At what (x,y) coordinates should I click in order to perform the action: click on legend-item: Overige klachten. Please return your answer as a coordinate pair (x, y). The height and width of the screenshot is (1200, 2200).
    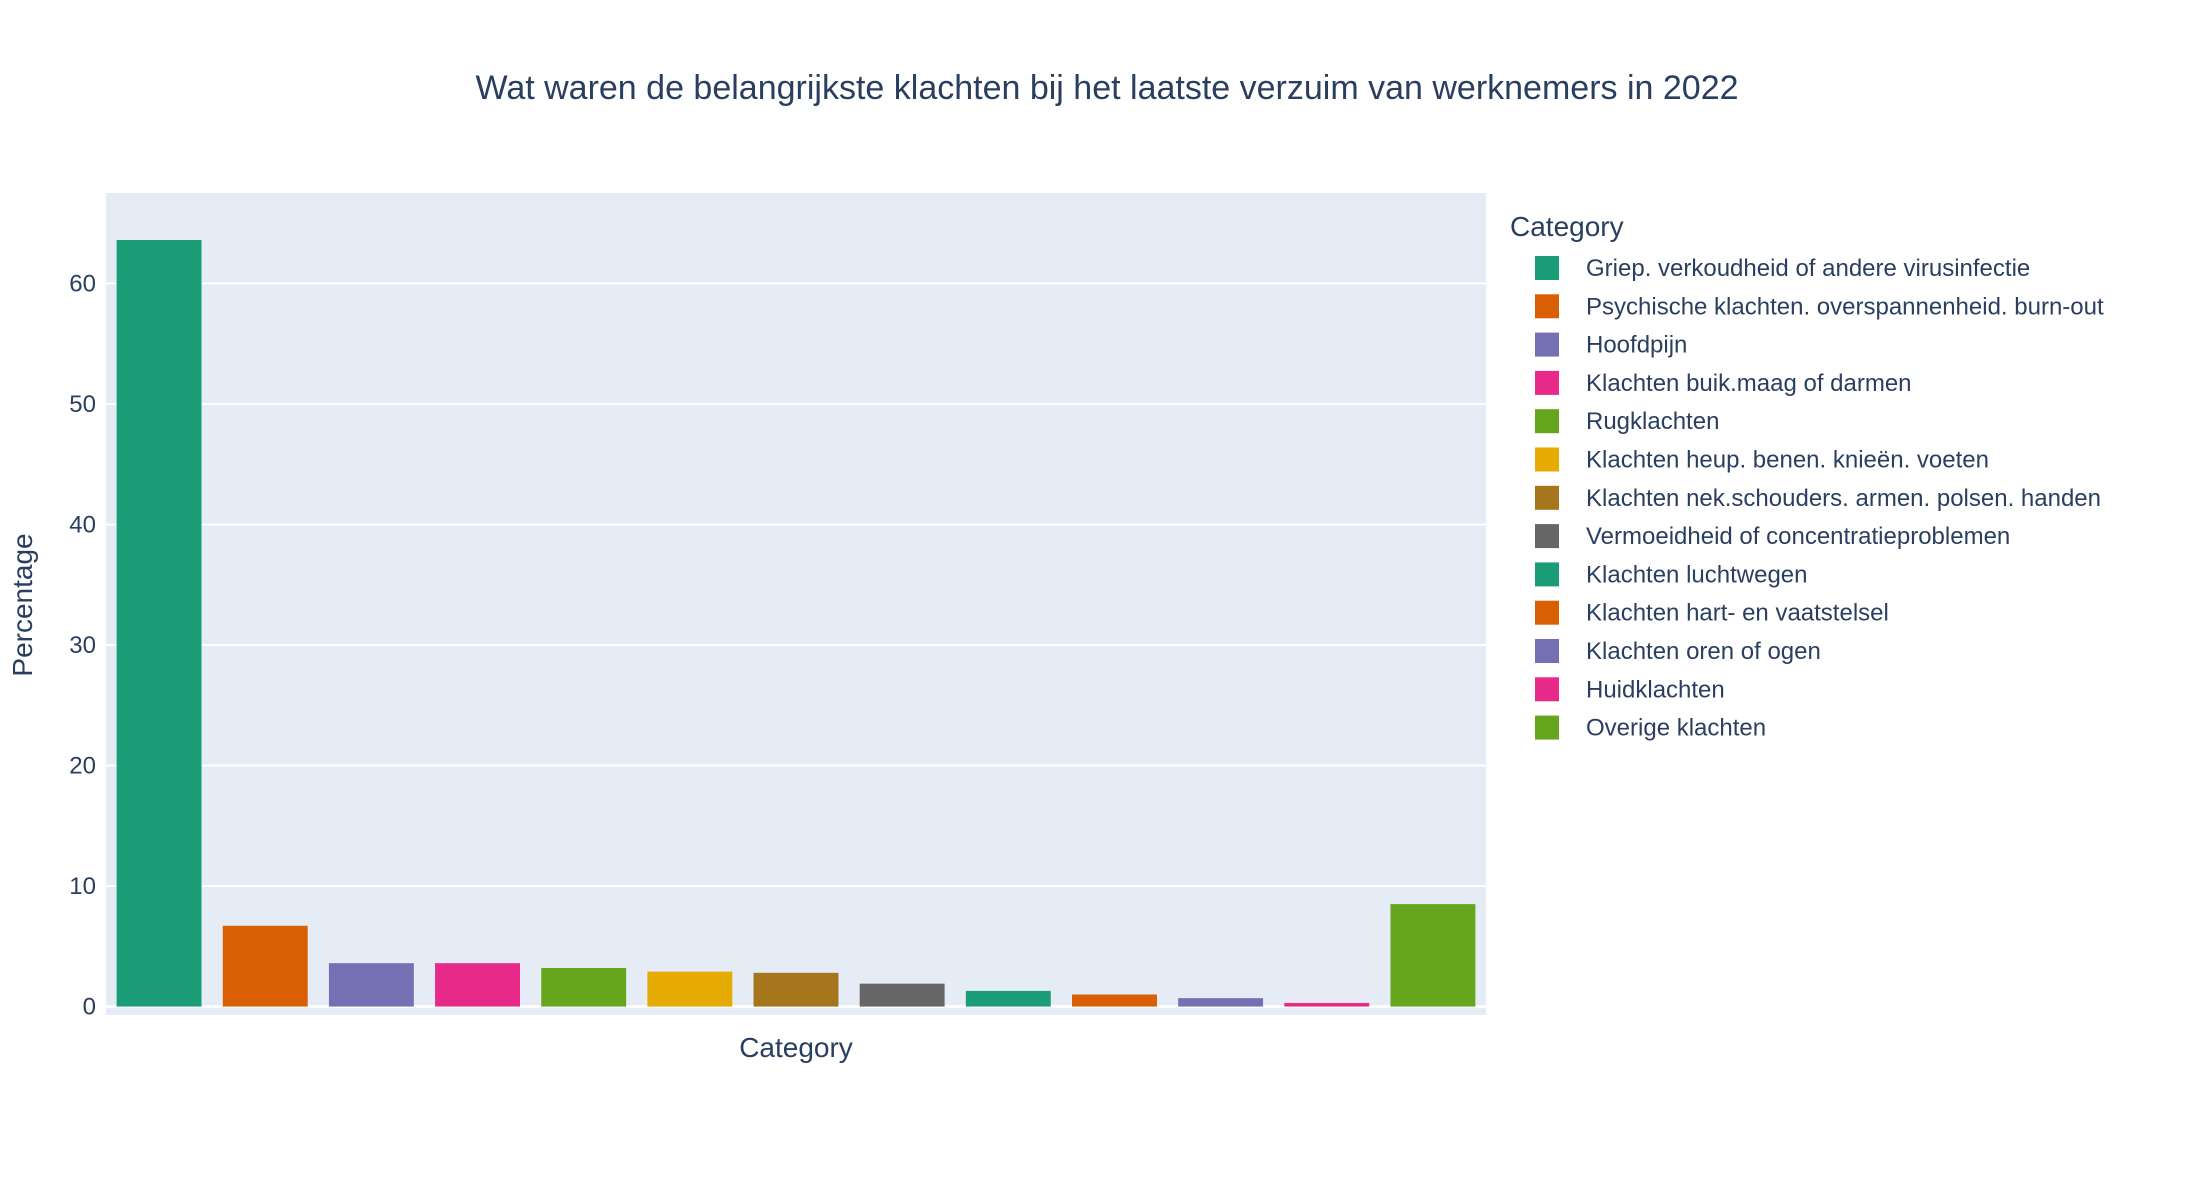
    Looking at the image, I should click on (1650, 728).